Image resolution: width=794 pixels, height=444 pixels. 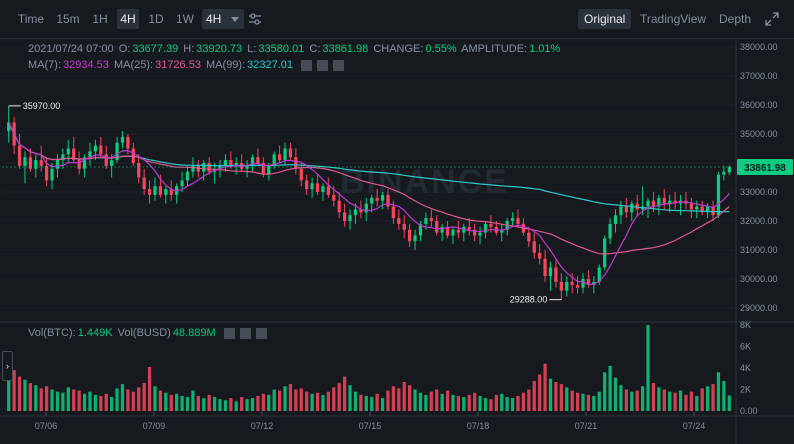 I want to click on sliders-icon, so click(x=255, y=19).